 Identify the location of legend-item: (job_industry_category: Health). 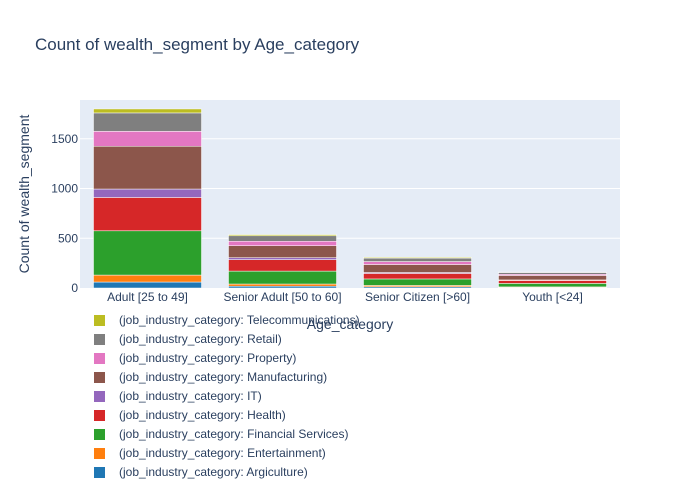
(244, 416).